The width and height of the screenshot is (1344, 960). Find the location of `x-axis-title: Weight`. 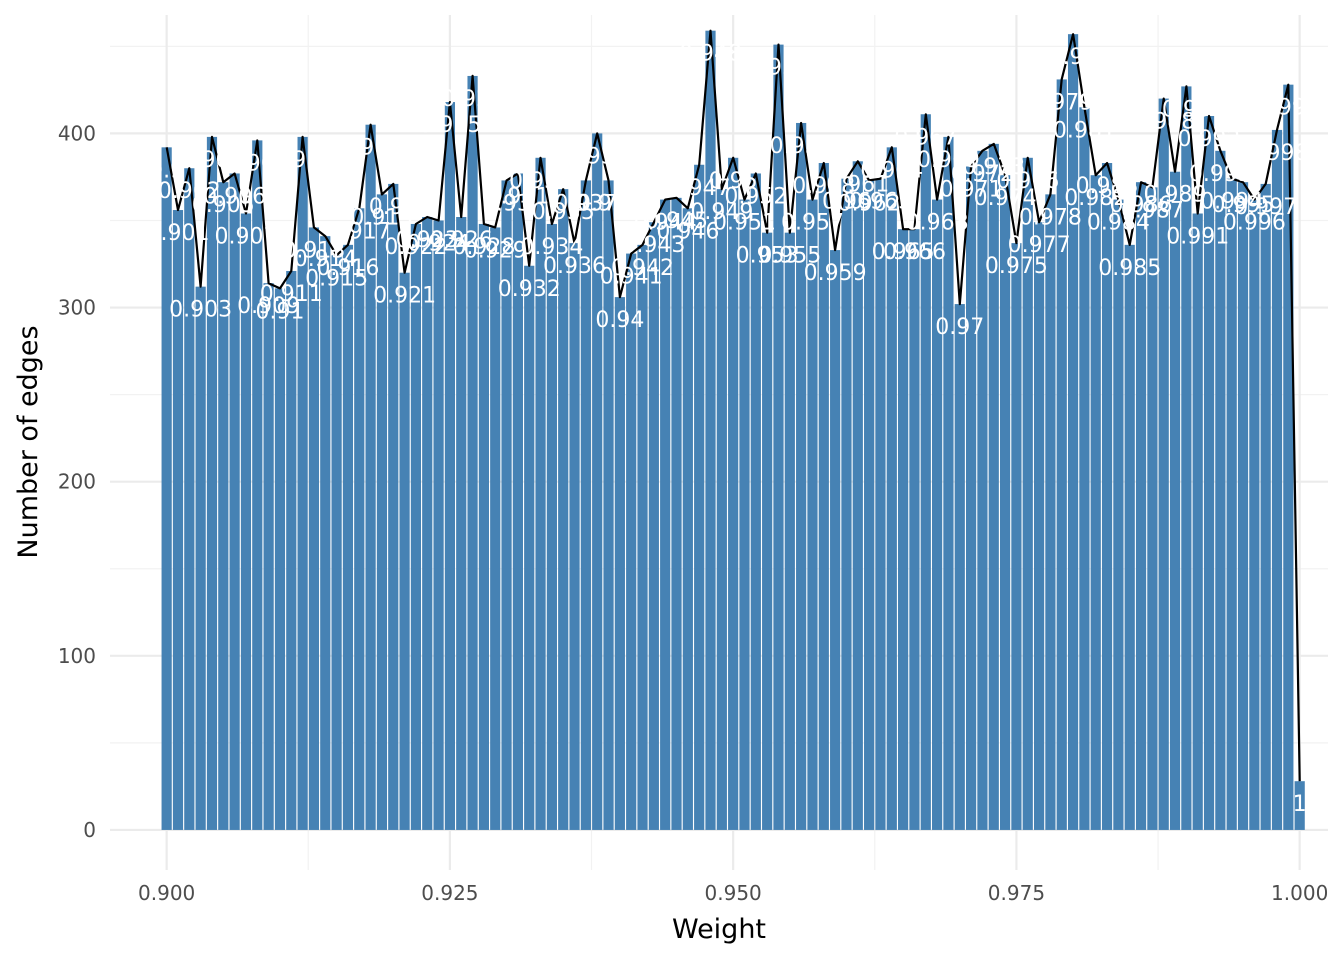

x-axis-title: Weight is located at coordinates (719, 929).